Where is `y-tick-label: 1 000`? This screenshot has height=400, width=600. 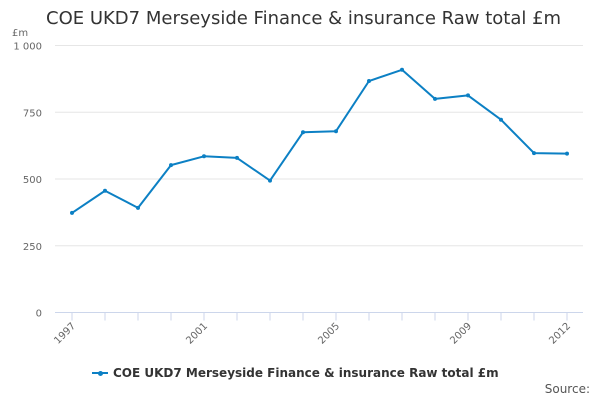
y-tick-label: 1 000 is located at coordinates (27, 47).